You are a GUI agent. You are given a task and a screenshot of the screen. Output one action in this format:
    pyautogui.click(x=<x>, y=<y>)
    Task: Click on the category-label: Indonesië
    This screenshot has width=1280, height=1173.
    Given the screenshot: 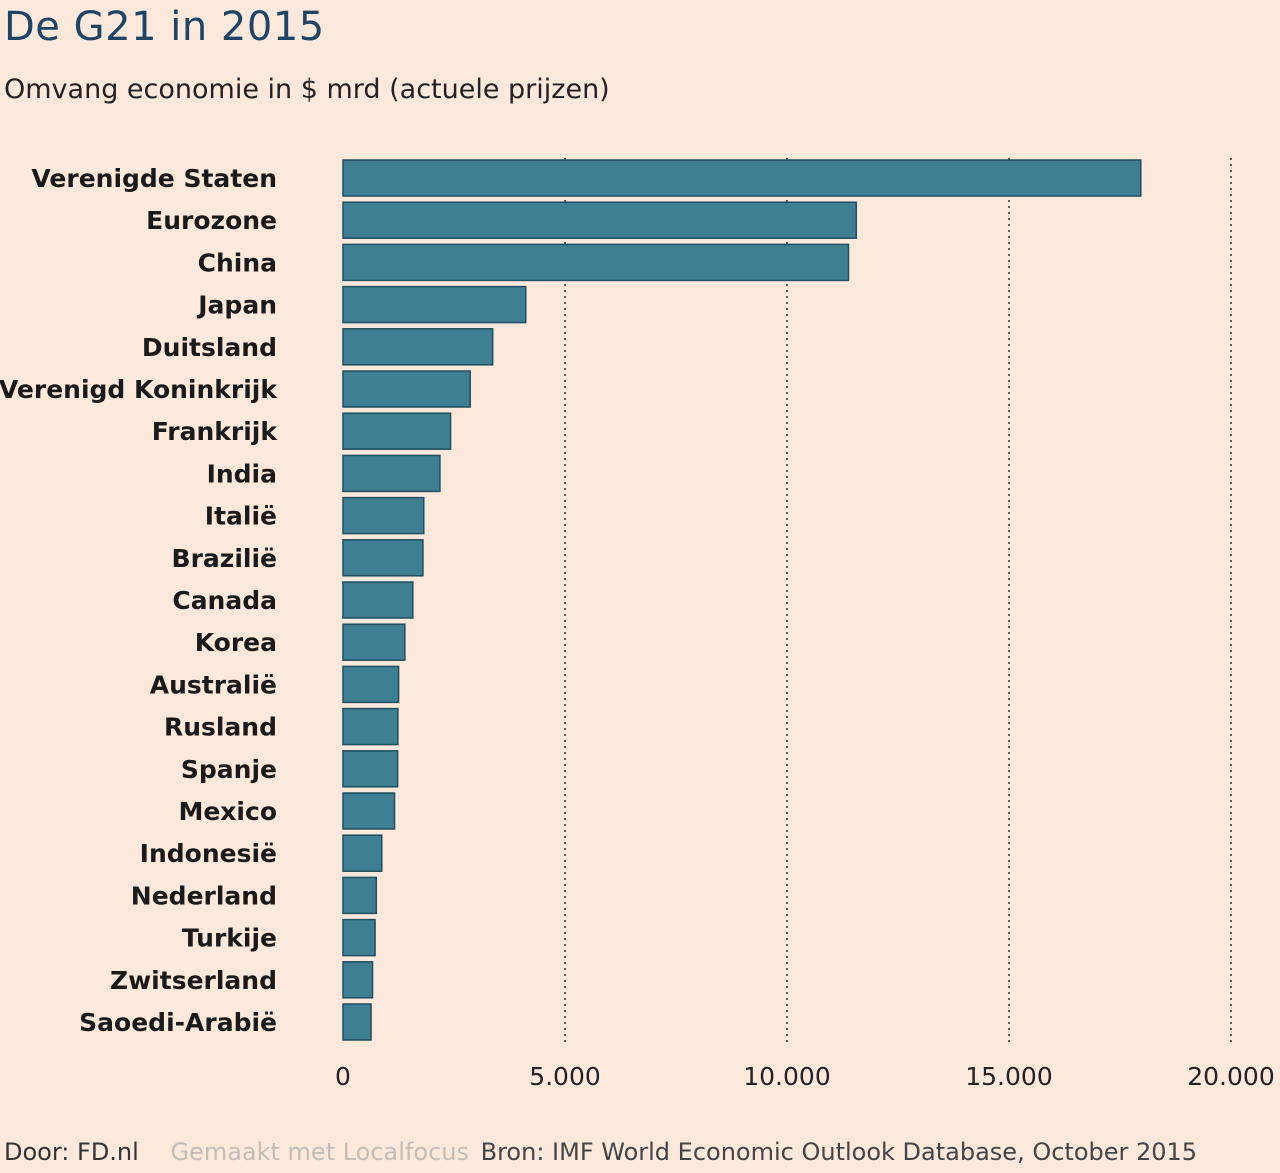 What is the action you would take?
    pyautogui.click(x=208, y=853)
    